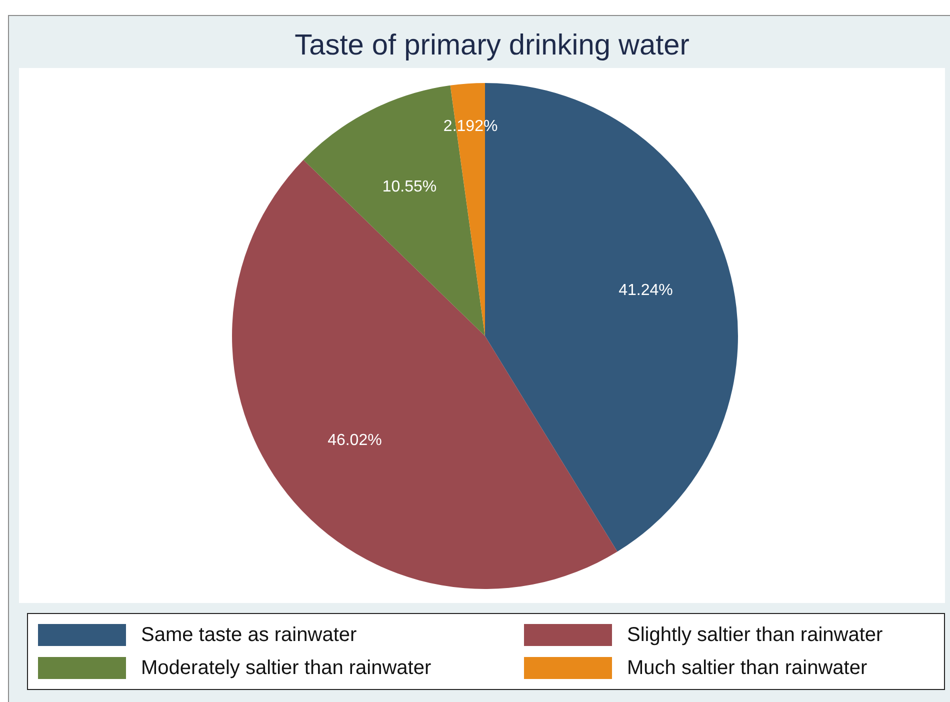  I want to click on data-label: 10.55%, so click(409, 187).